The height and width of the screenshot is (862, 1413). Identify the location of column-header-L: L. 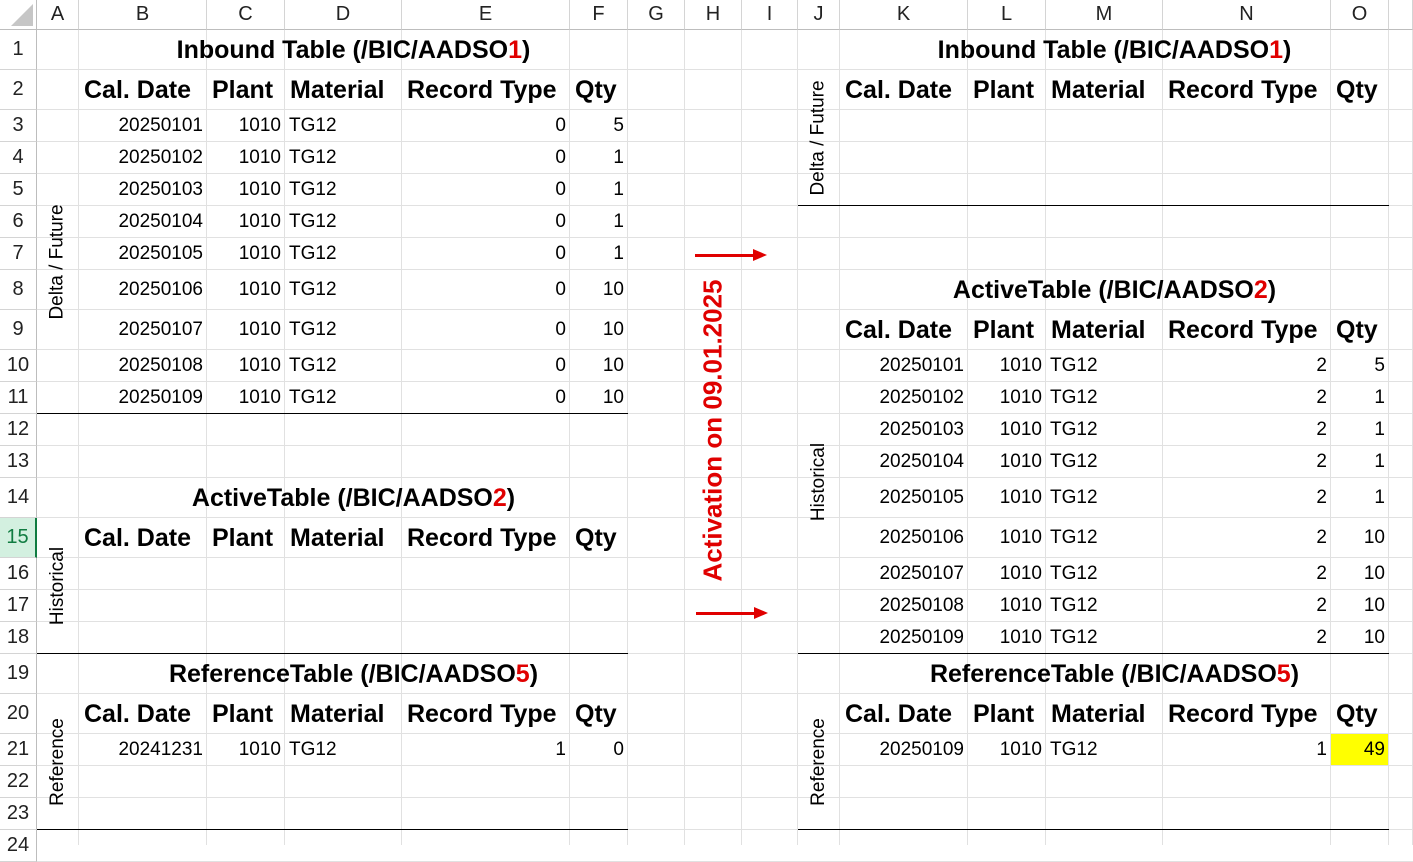
(1007, 15).